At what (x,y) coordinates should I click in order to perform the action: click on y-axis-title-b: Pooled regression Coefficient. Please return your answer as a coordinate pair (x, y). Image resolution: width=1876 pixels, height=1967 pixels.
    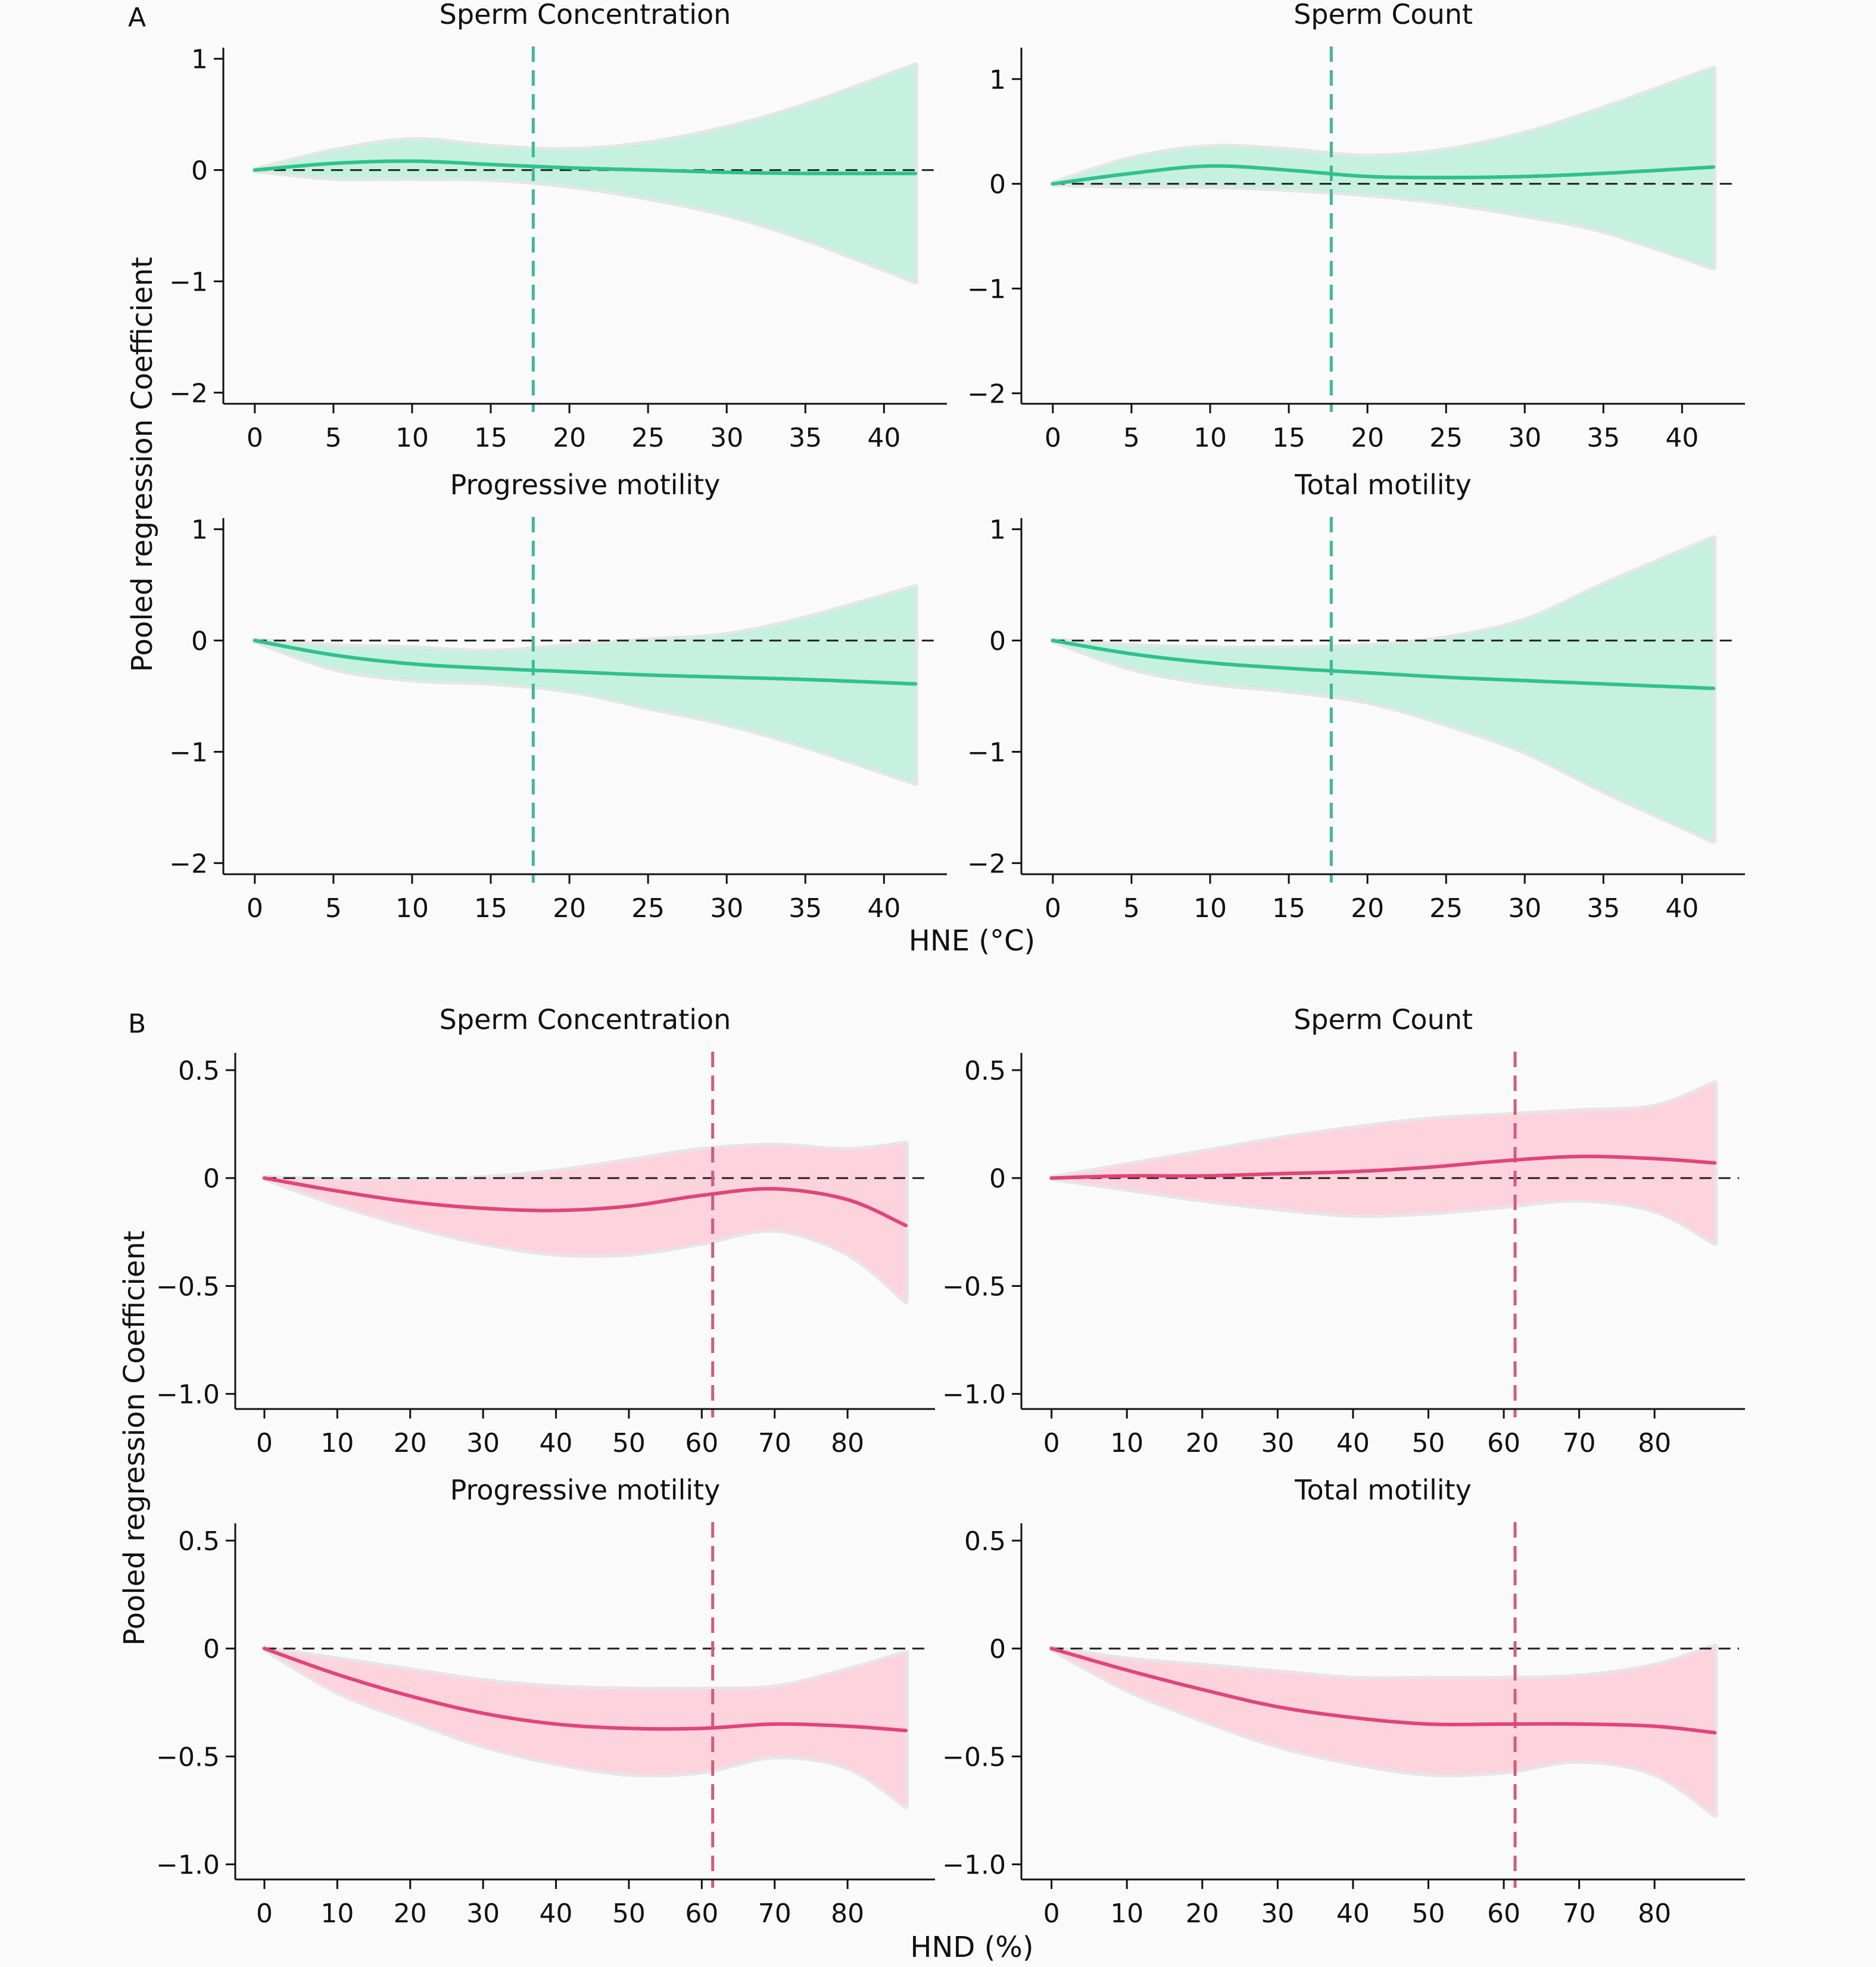
    Looking at the image, I should click on (134, 1437).